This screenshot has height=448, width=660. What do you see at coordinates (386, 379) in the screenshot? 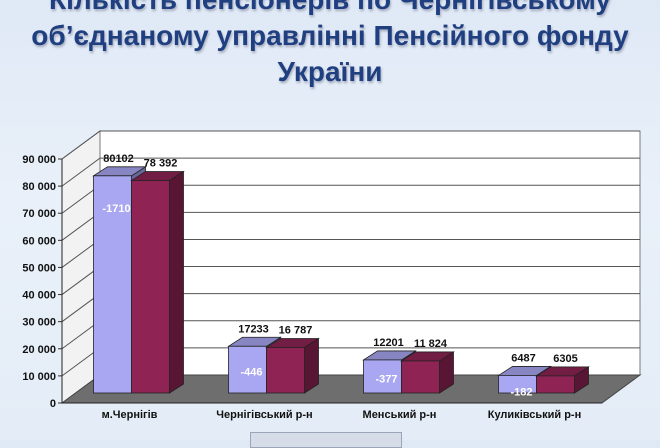
I see `difference-label: -377` at bounding box center [386, 379].